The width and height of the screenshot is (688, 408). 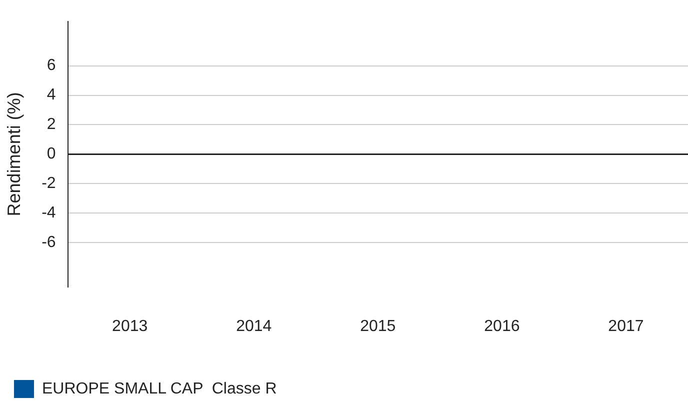 What do you see at coordinates (49, 213) in the screenshot?
I see `y-tick-label: -4` at bounding box center [49, 213].